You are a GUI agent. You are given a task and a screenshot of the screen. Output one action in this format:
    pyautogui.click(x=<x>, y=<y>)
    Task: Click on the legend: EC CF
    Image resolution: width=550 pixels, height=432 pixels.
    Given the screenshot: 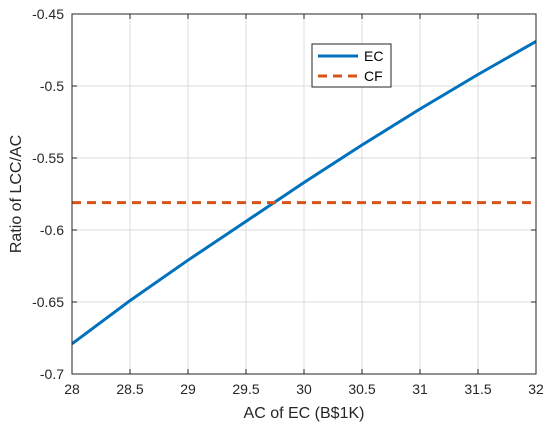 What is the action you would take?
    pyautogui.click(x=351, y=65)
    